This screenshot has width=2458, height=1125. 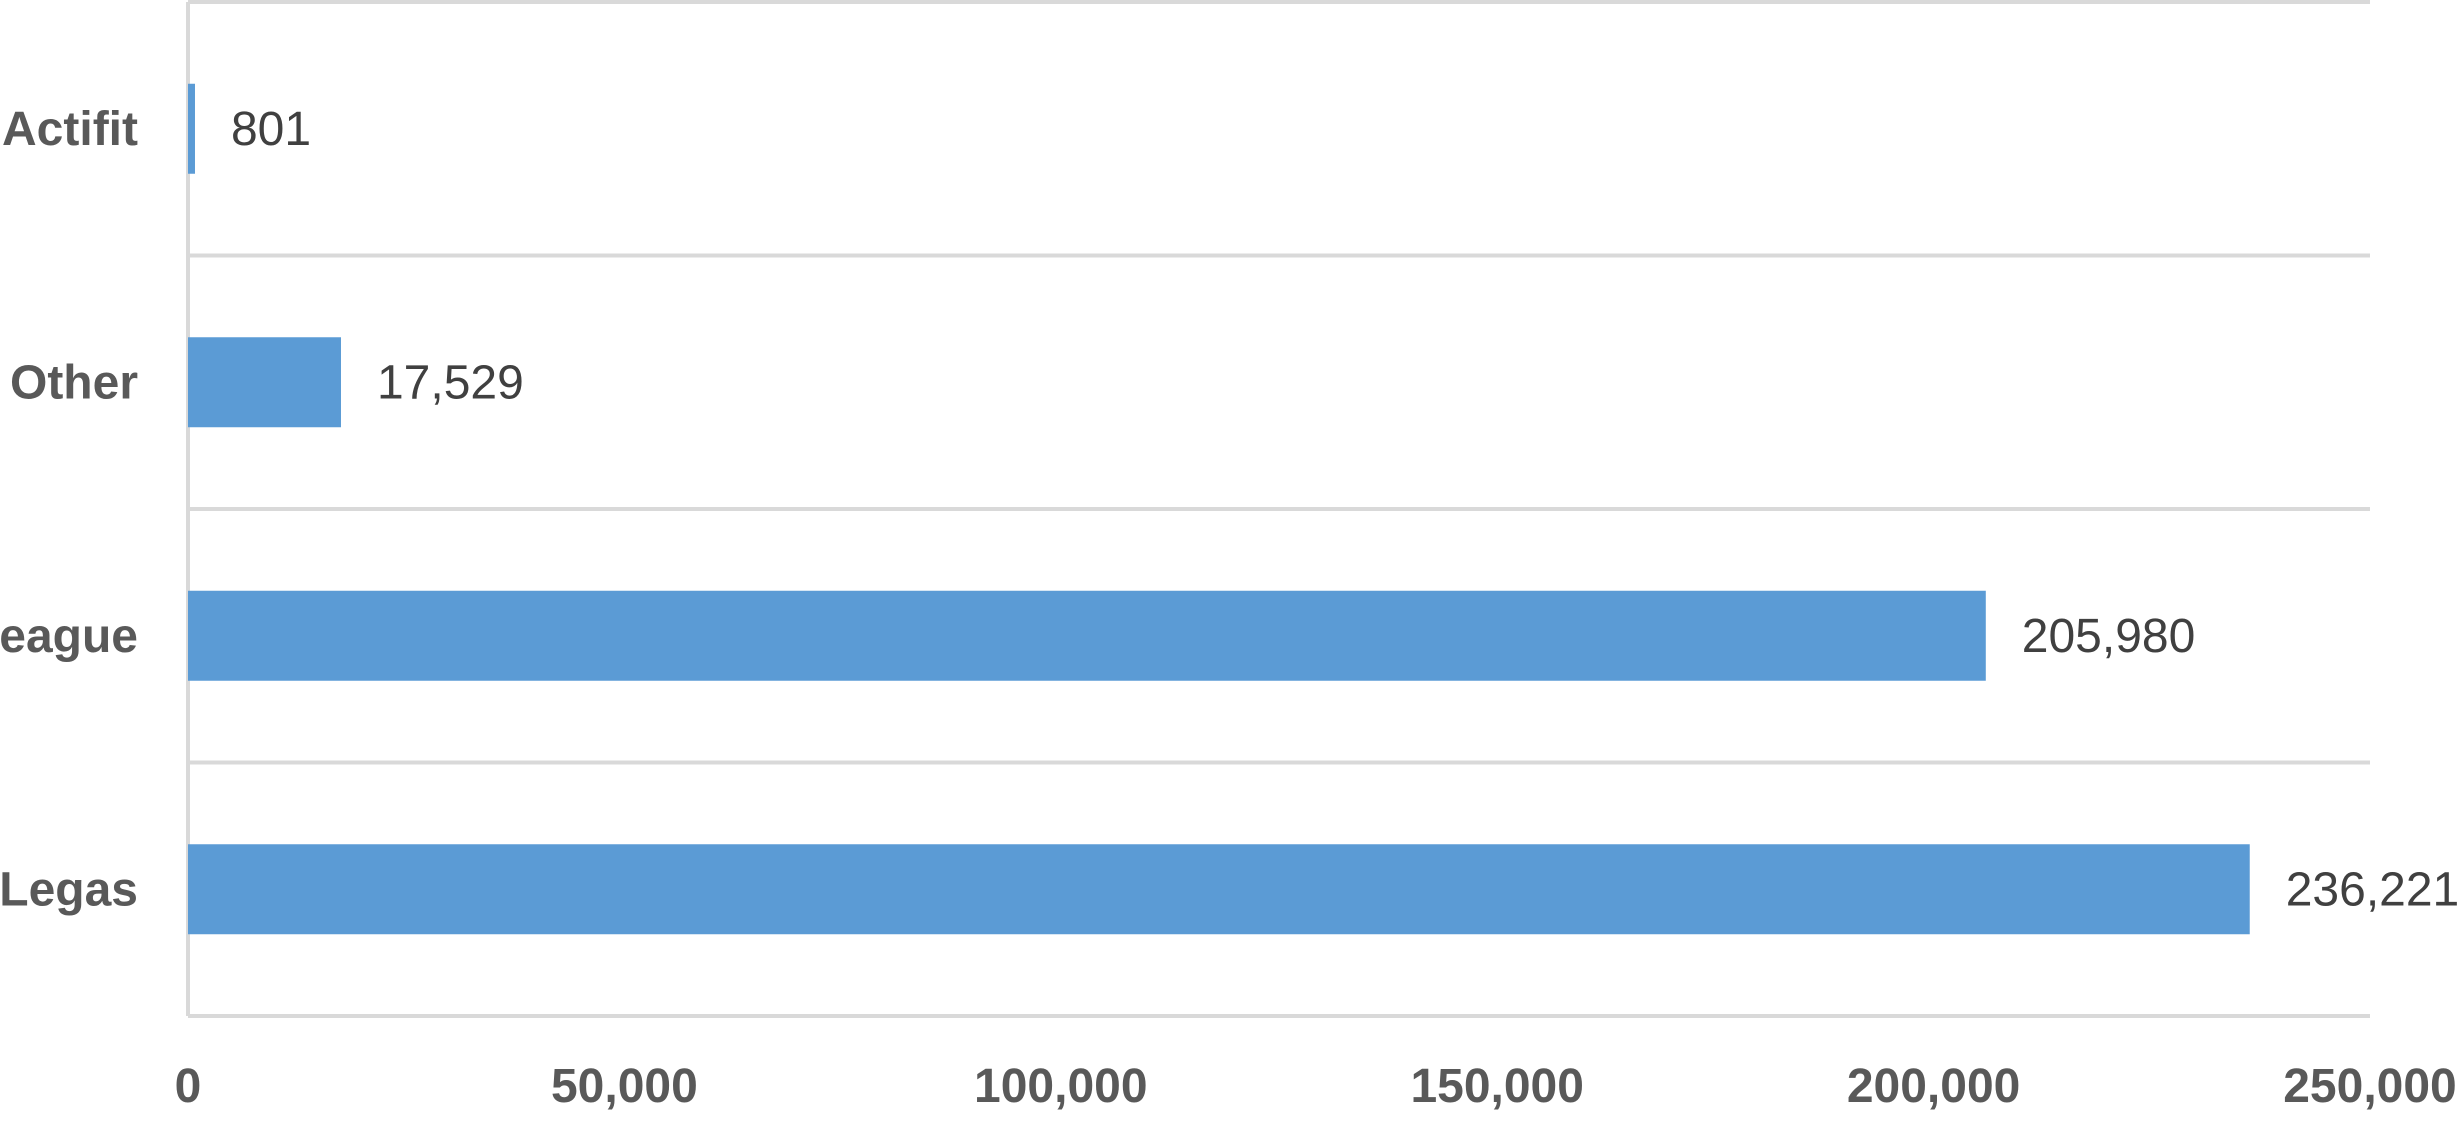 What do you see at coordinates (1934, 1086) in the screenshot?
I see `x-tick-label: 200,000` at bounding box center [1934, 1086].